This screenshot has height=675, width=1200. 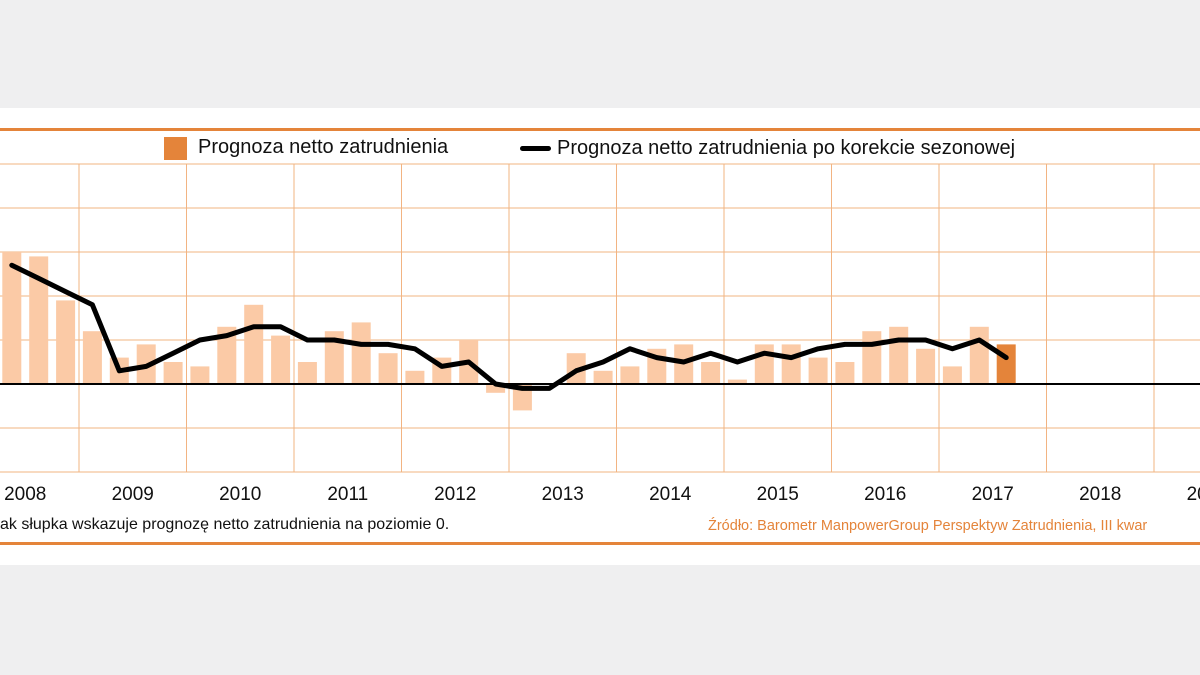 I want to click on x-tick-label: 2010, so click(x=240, y=494).